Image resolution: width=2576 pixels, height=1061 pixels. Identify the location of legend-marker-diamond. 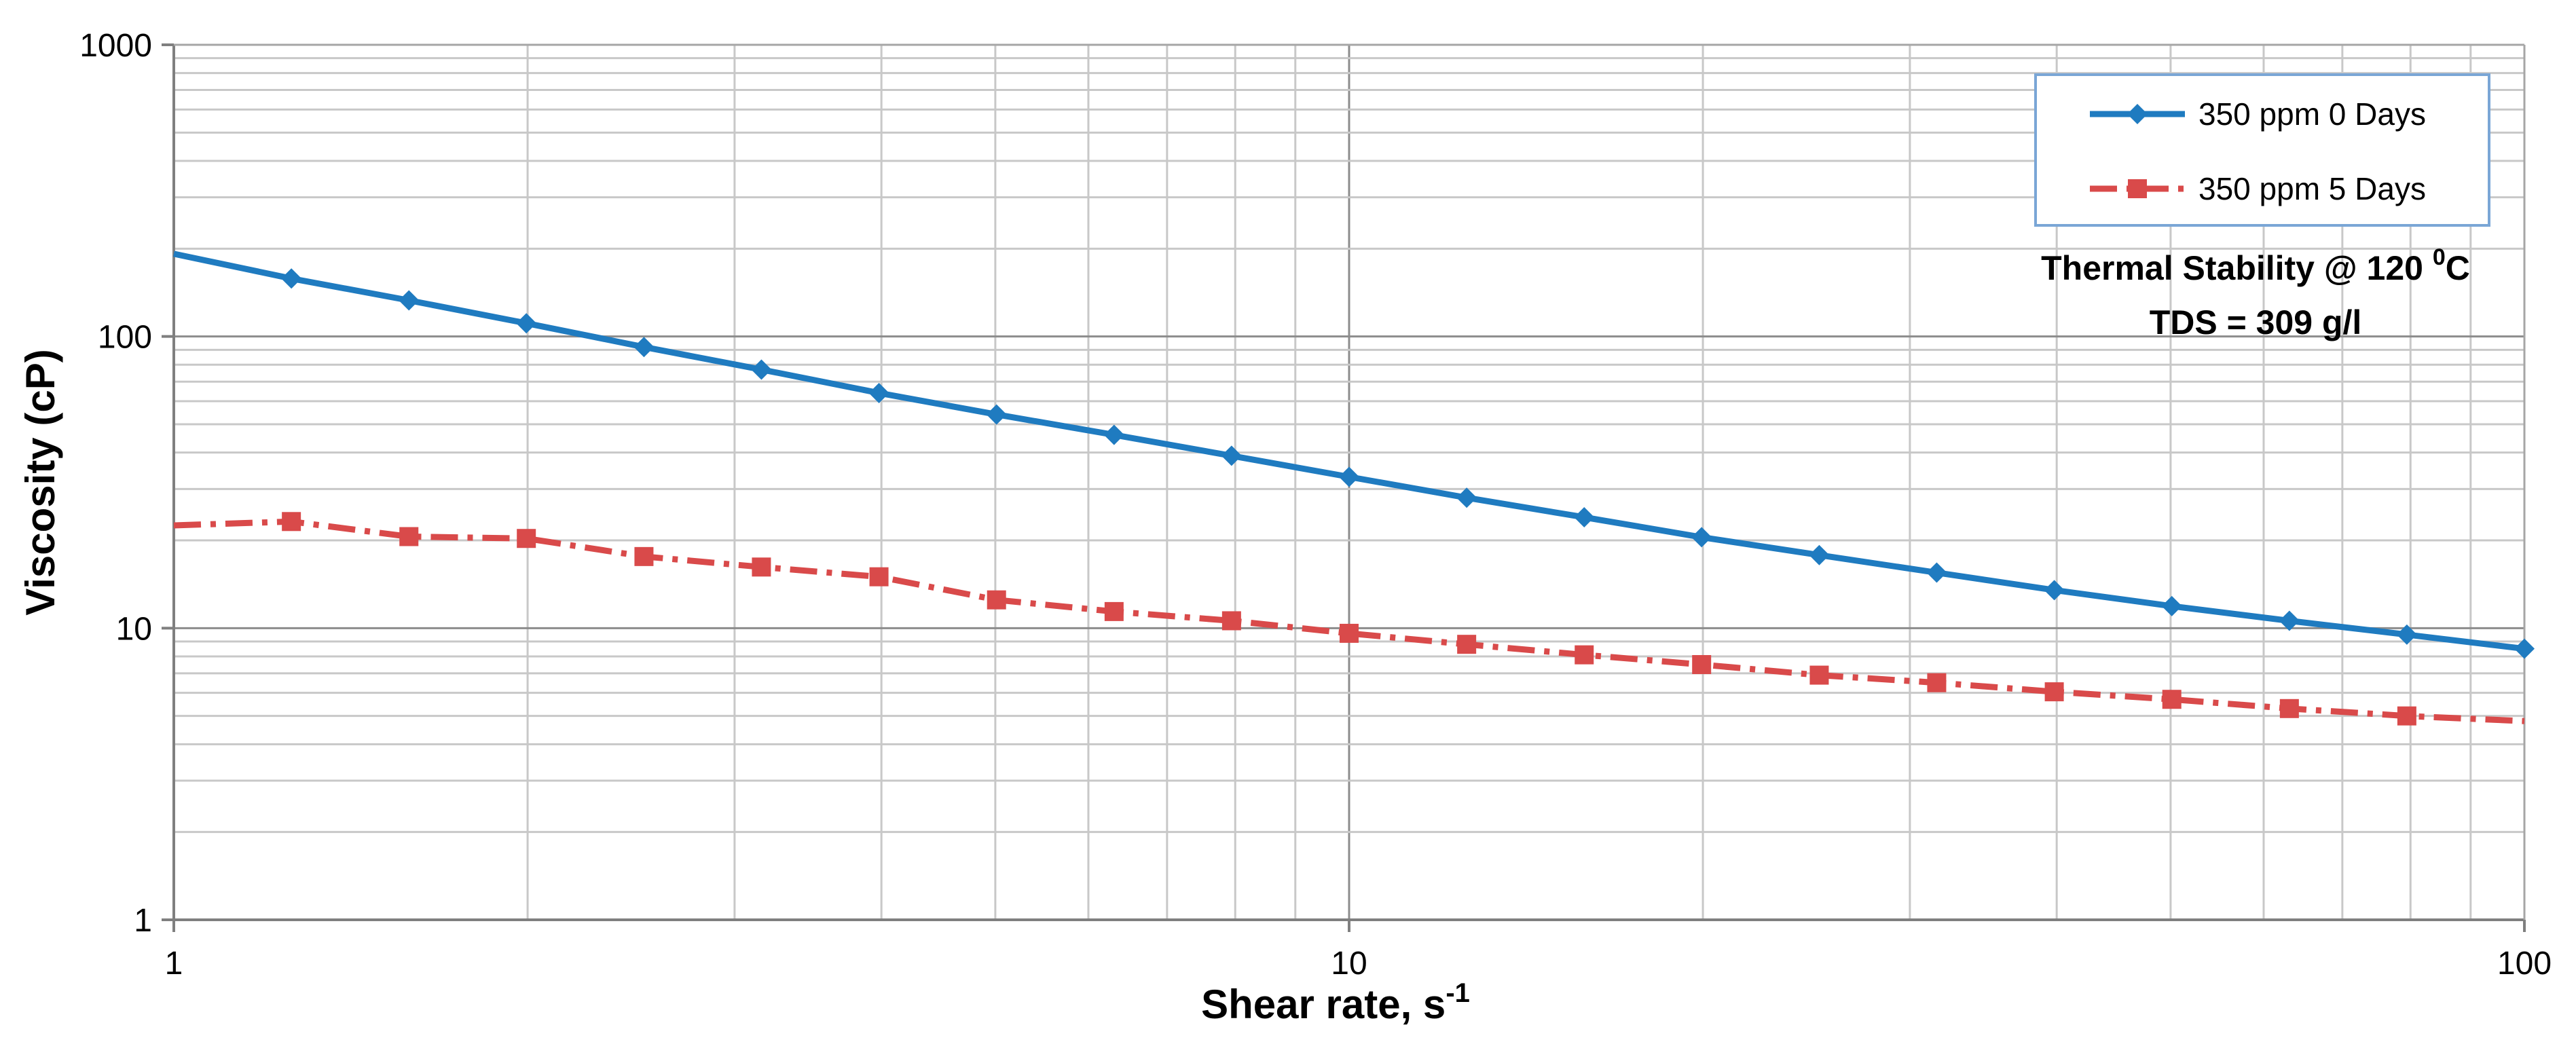
(2137, 114).